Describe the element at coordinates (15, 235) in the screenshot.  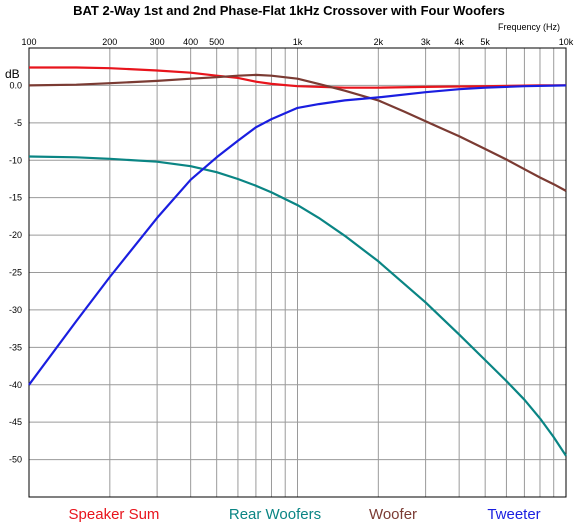
I see `y-tick-label: -20` at that location.